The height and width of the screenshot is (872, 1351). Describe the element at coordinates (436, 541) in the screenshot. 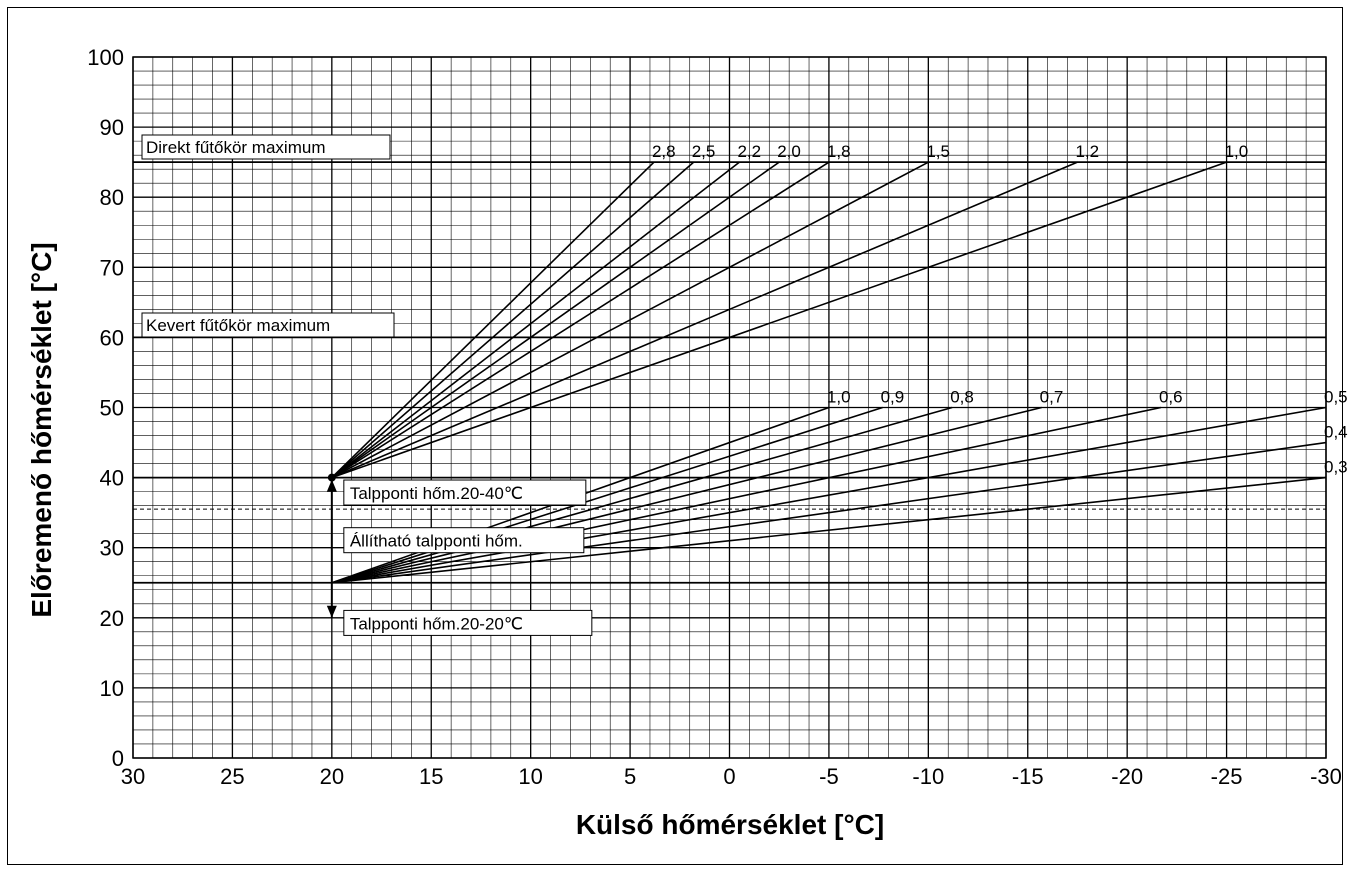

I see `adjust-label: Állítható talpponti hőm.` at that location.